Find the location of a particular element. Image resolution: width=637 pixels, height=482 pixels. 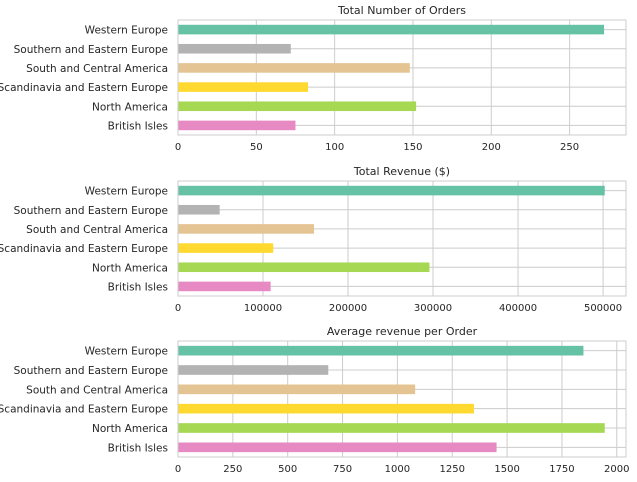

chart-title: Average revenue per Order is located at coordinates (402, 331).